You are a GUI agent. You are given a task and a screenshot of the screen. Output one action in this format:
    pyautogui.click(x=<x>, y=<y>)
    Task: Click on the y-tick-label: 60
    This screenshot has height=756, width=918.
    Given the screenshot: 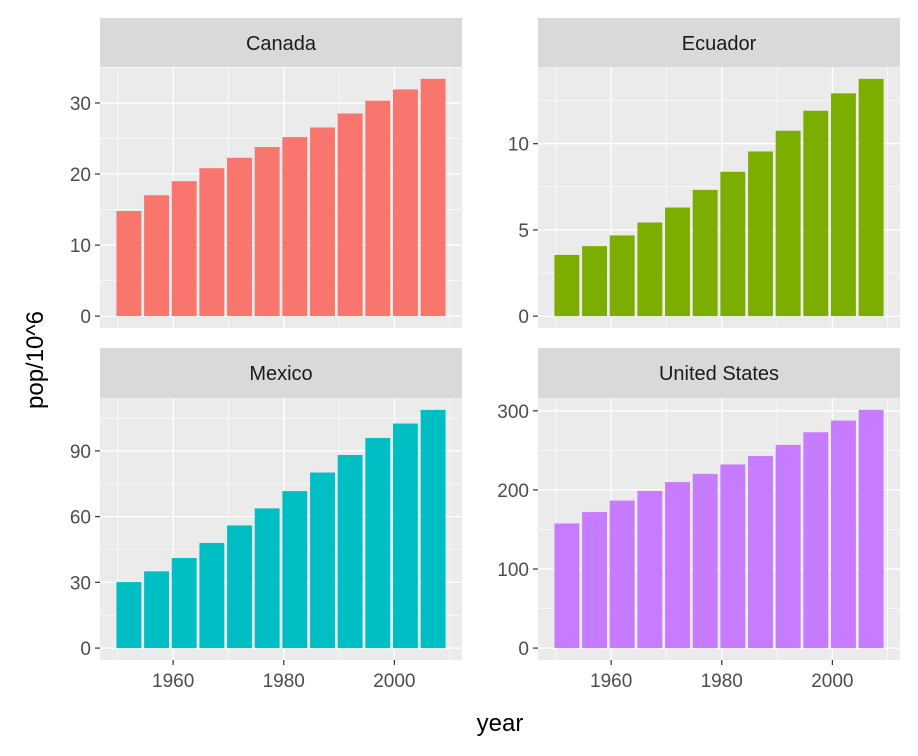 What is the action you would take?
    pyautogui.click(x=80, y=518)
    